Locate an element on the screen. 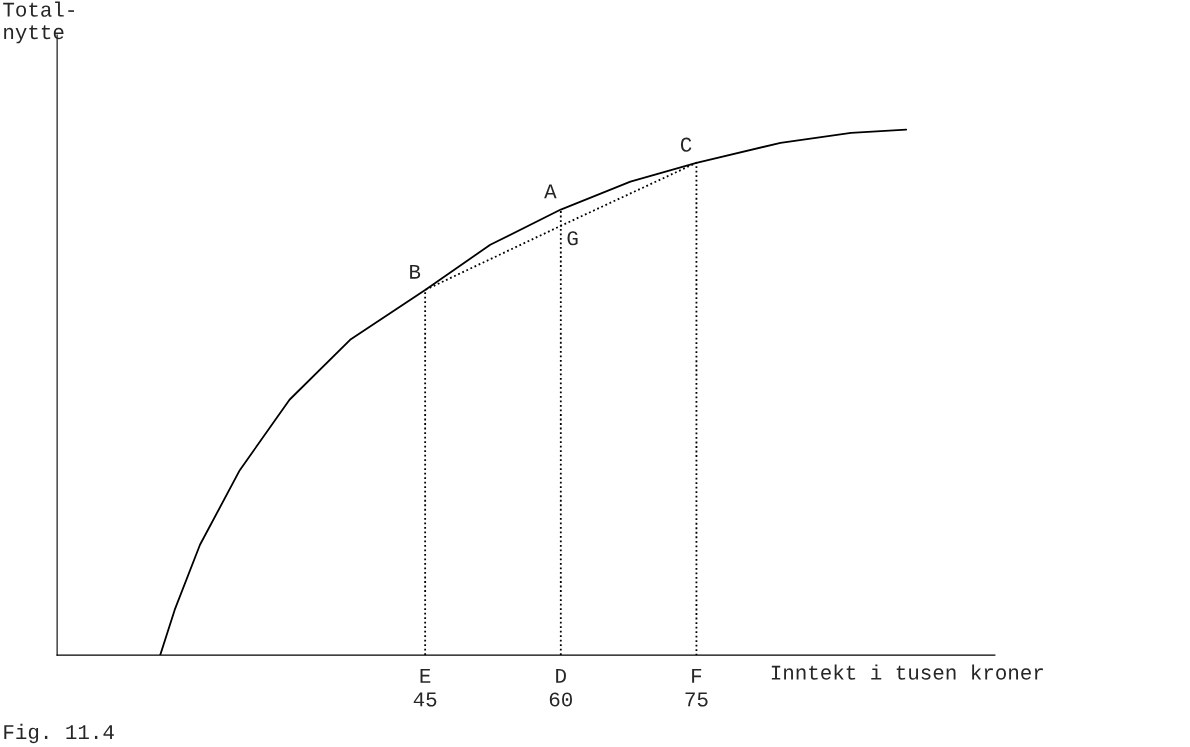 Image resolution: width=1190 pixels, height=747 pixels. text: D is located at coordinates (561, 675).